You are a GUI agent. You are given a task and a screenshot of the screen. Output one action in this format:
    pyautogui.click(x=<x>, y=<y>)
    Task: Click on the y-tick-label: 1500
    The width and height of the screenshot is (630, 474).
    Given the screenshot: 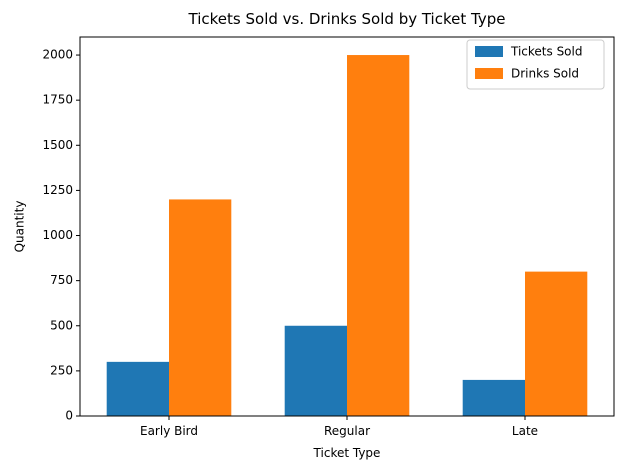 What is the action you would take?
    pyautogui.click(x=57, y=145)
    